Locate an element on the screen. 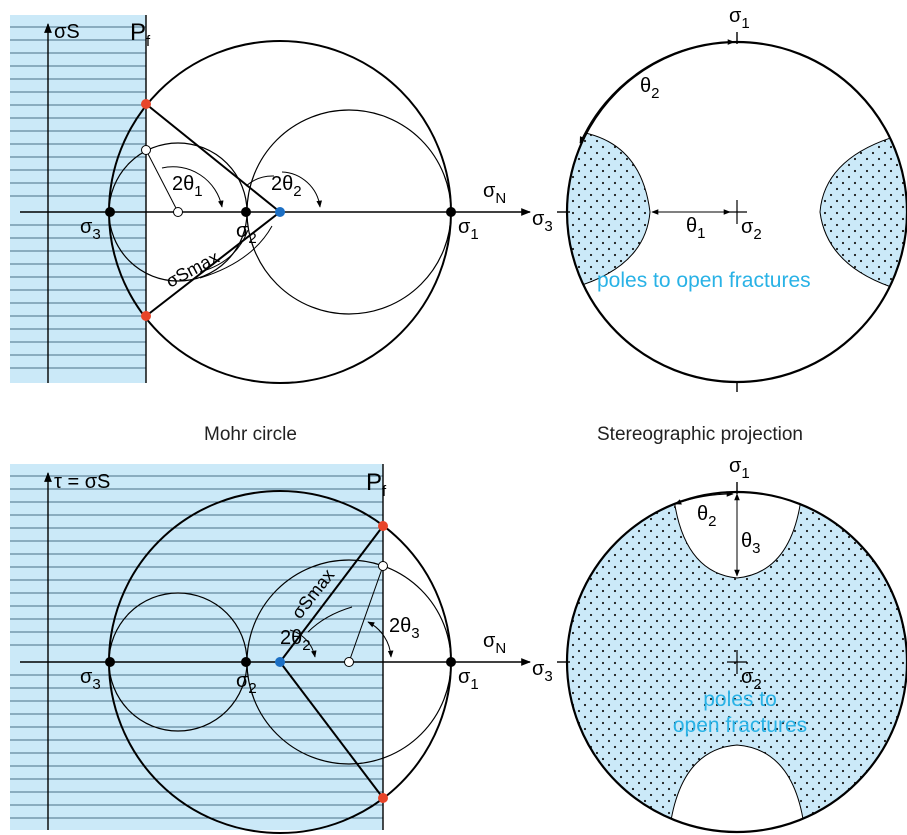 The width and height of the screenshot is (907, 835). top-tension-field is located at coordinates (78, 199).